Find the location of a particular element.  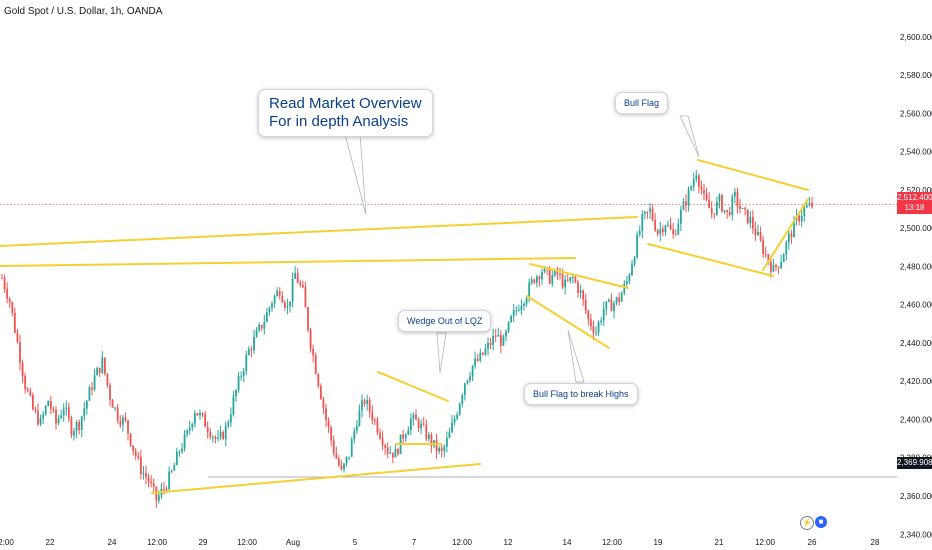

flag-icon: ■ is located at coordinates (821, 522).